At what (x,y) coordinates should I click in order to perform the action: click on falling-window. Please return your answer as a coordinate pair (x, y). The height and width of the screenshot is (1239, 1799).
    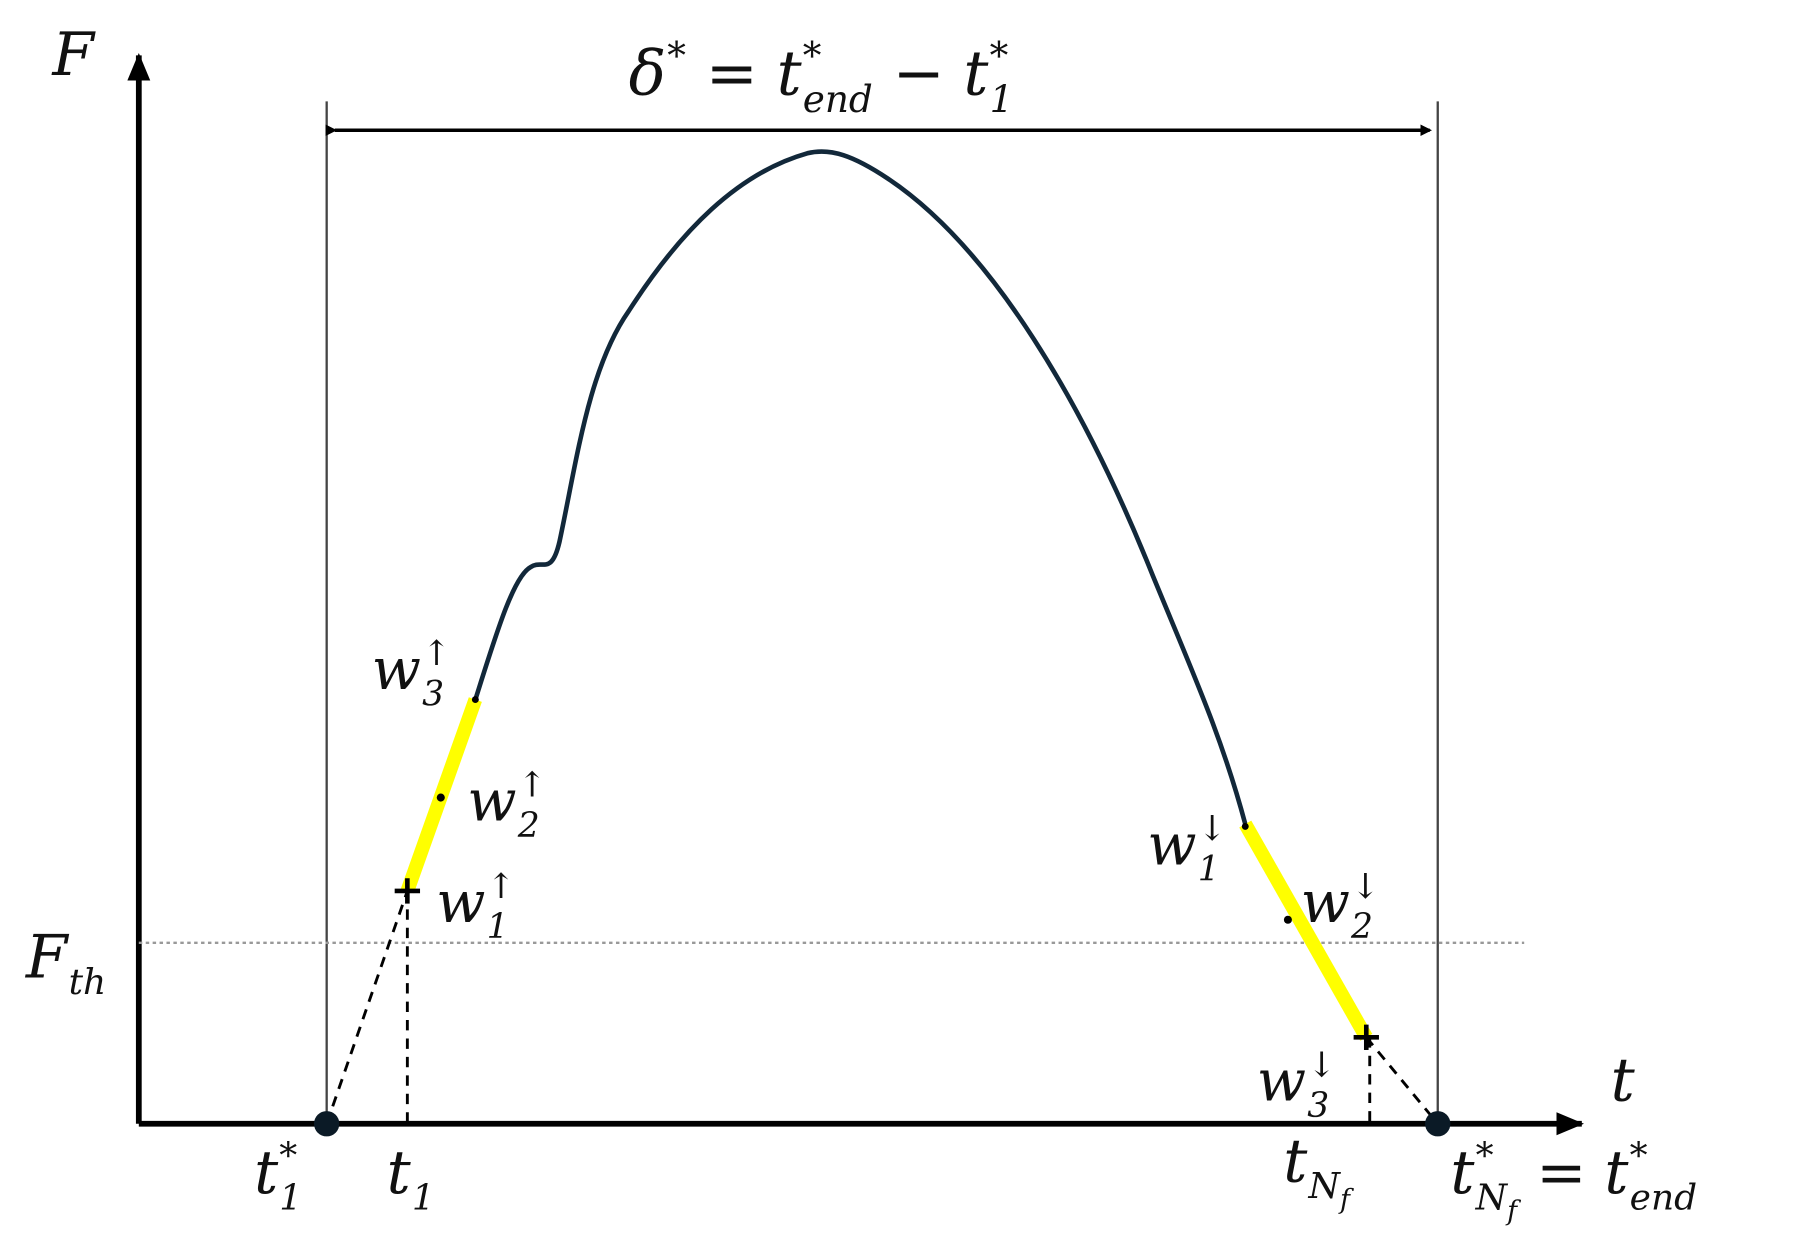
    Looking at the image, I should click on (1306, 930).